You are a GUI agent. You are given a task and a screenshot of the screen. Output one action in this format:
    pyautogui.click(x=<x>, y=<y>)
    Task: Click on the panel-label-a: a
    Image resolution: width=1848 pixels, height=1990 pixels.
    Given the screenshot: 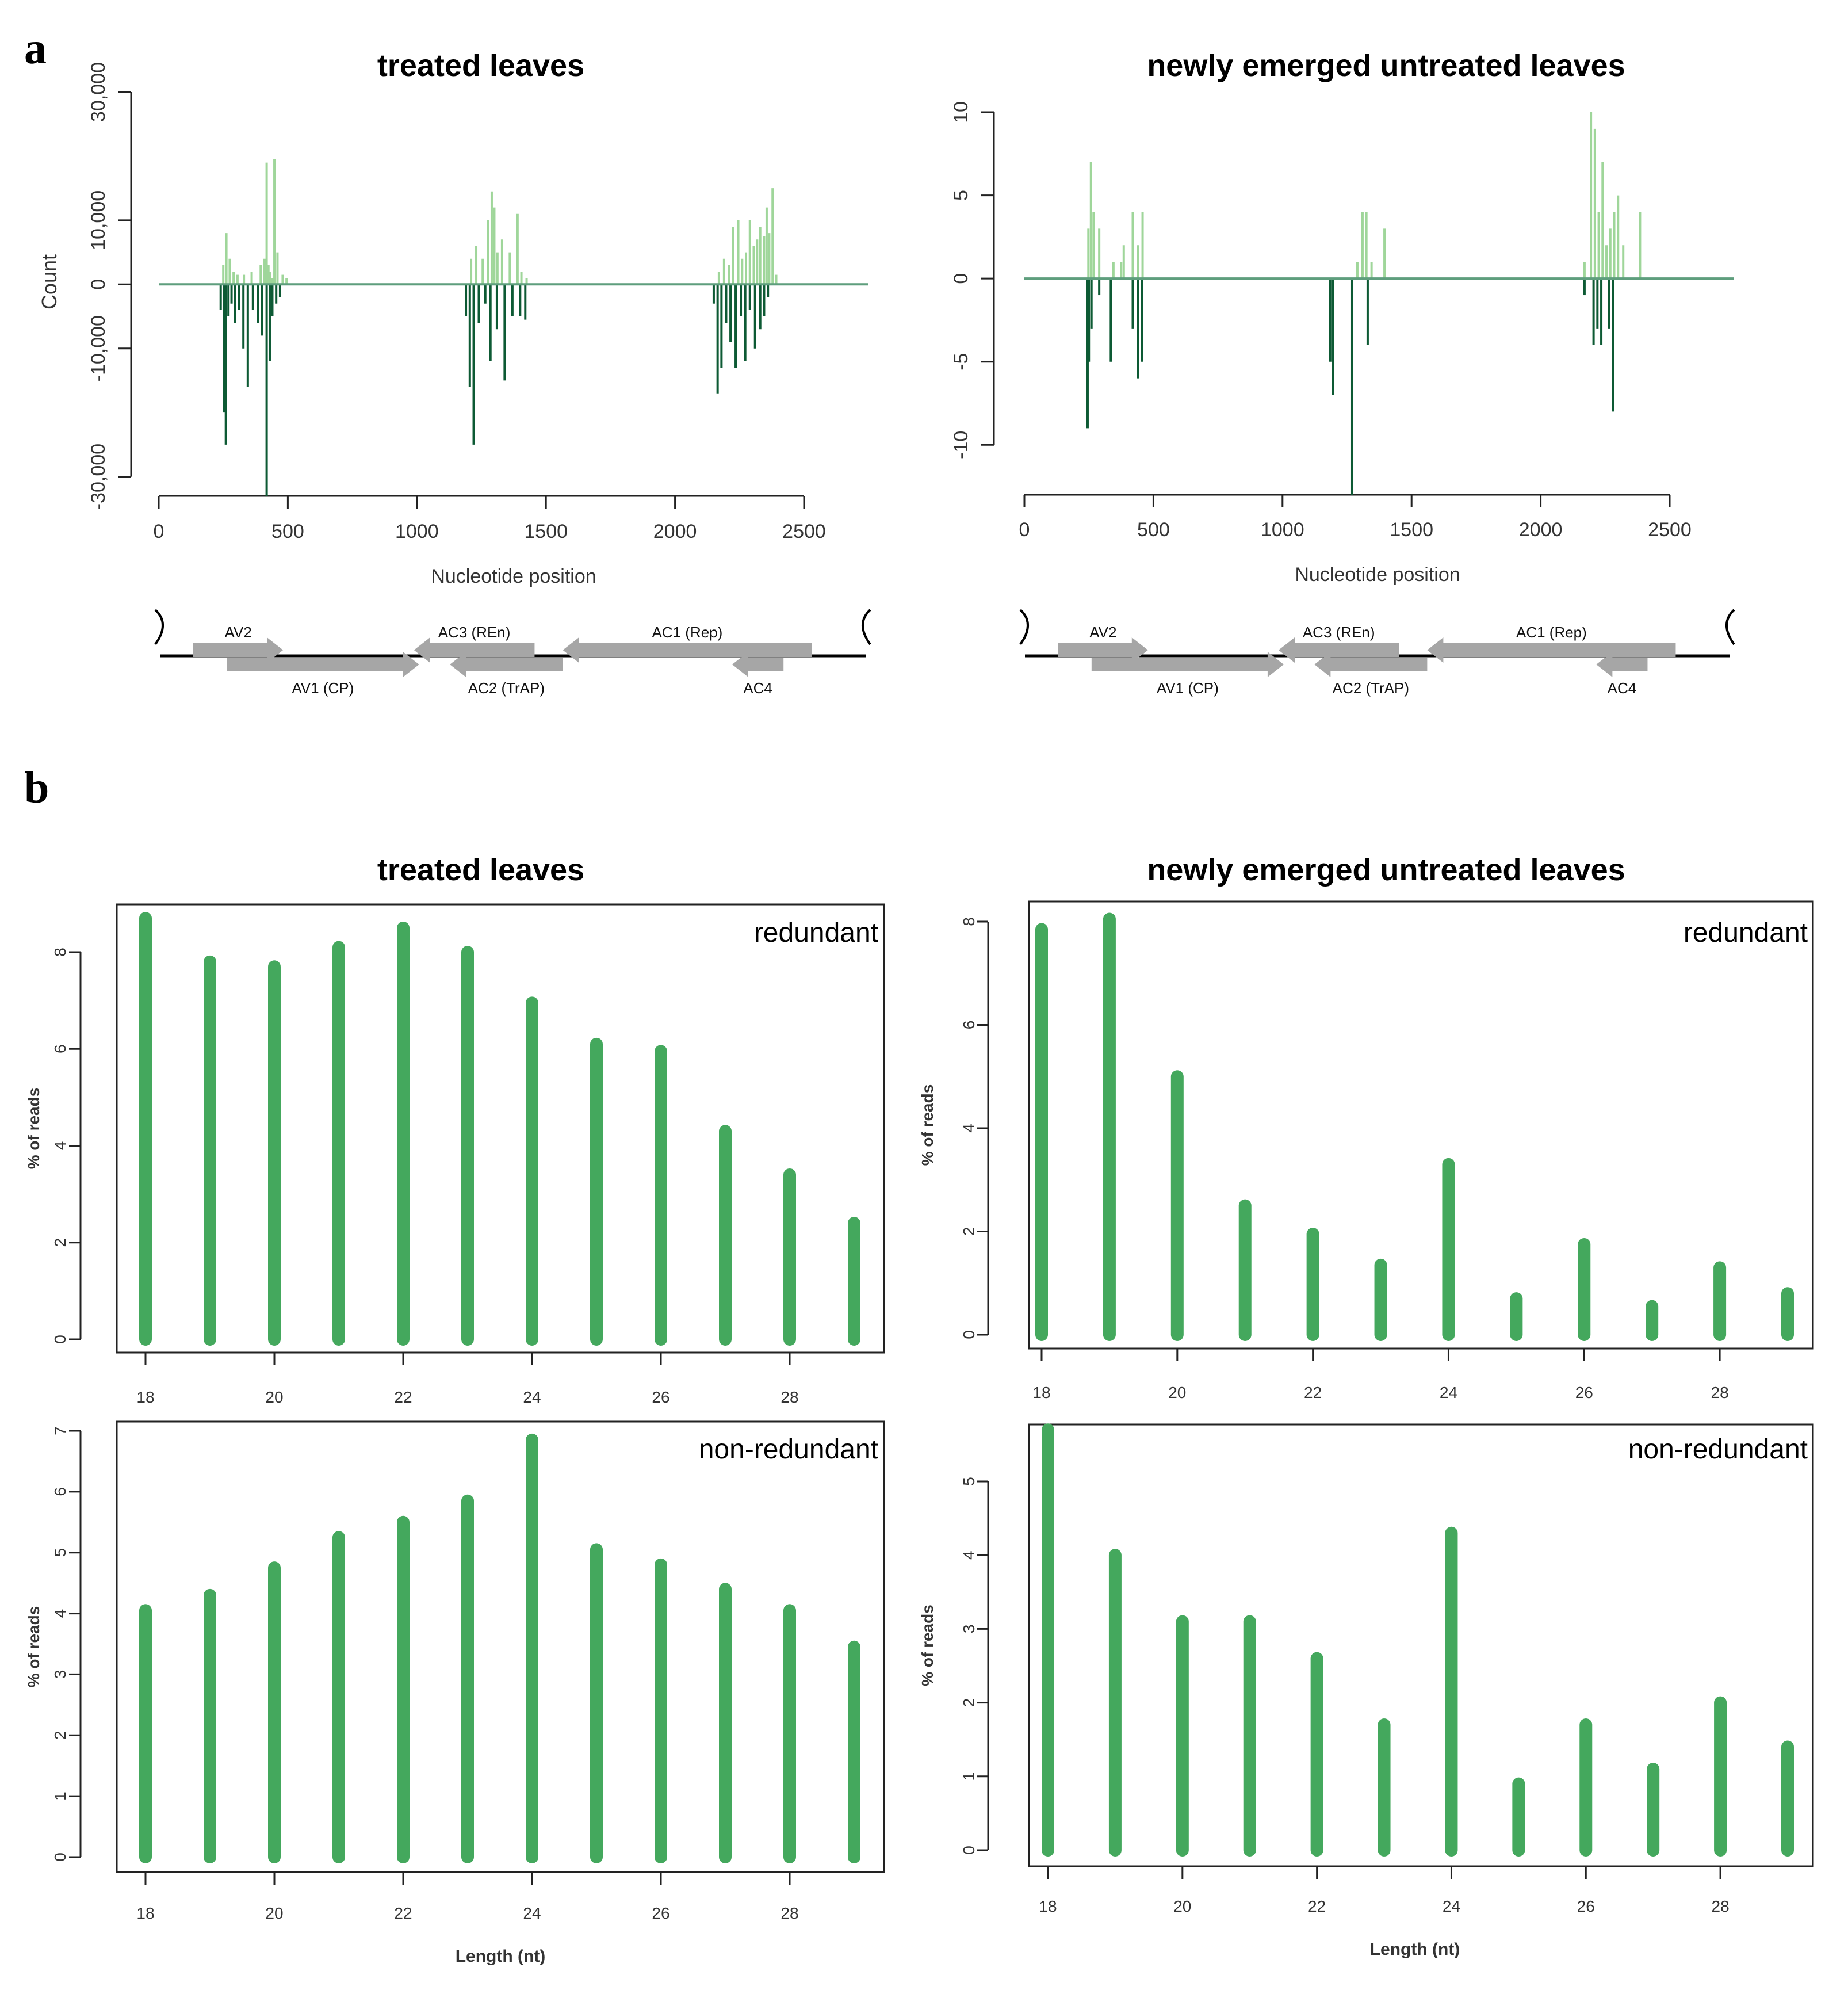 What is the action you would take?
    pyautogui.click(x=35, y=48)
    